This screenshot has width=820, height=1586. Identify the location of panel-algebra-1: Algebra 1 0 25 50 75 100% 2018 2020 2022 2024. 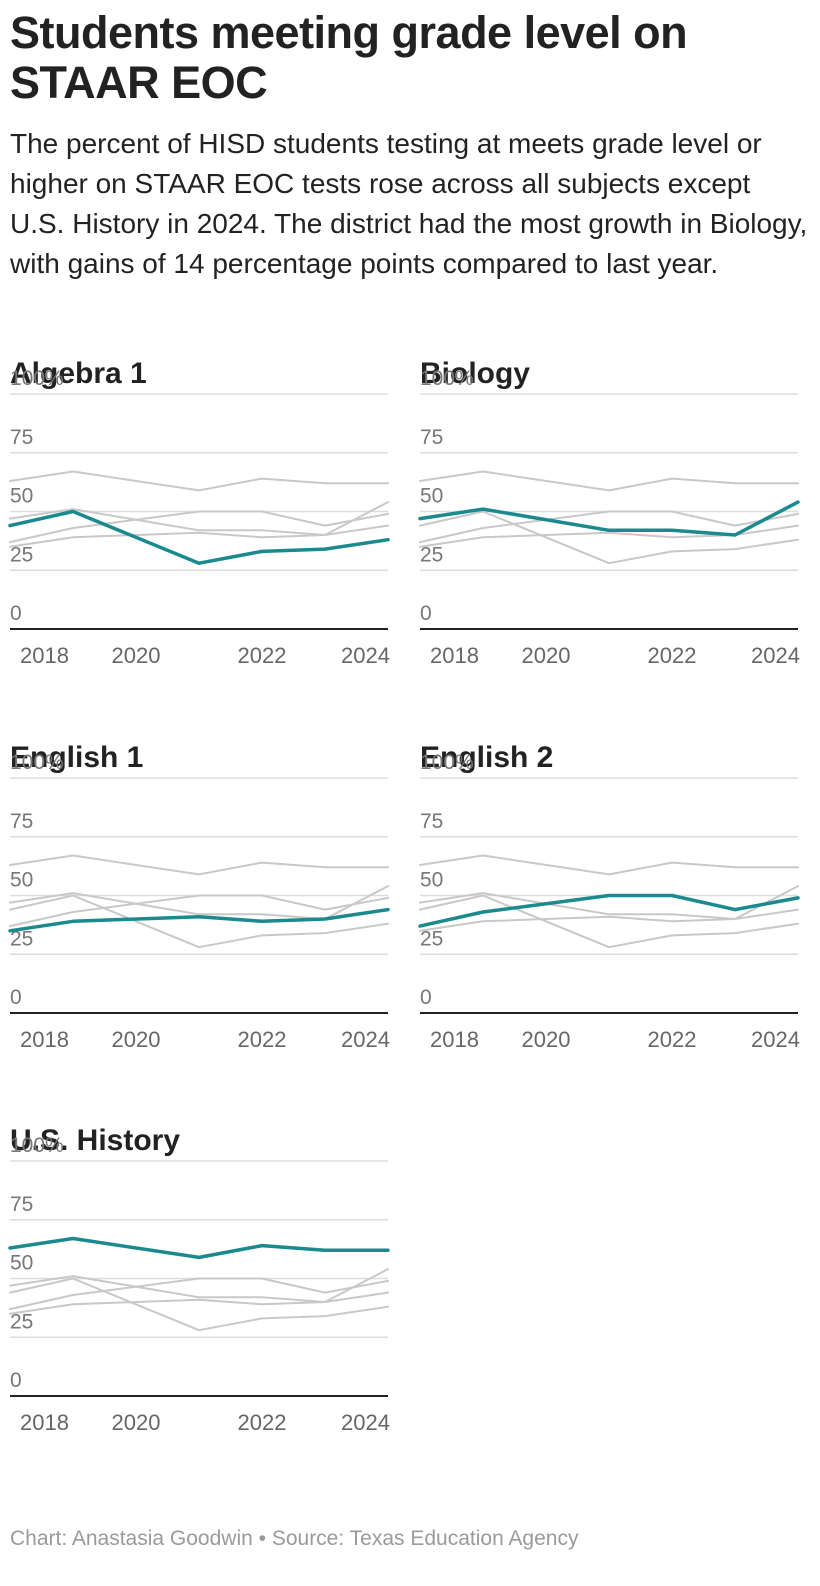
(204, 541).